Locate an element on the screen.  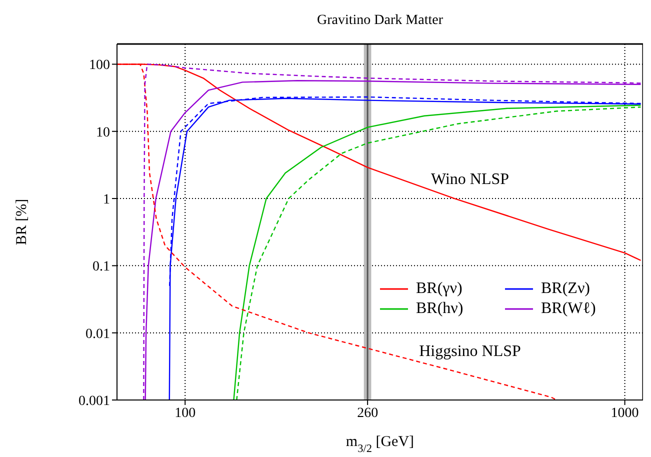
legend-label: BR(Zν) is located at coordinates (565, 289).